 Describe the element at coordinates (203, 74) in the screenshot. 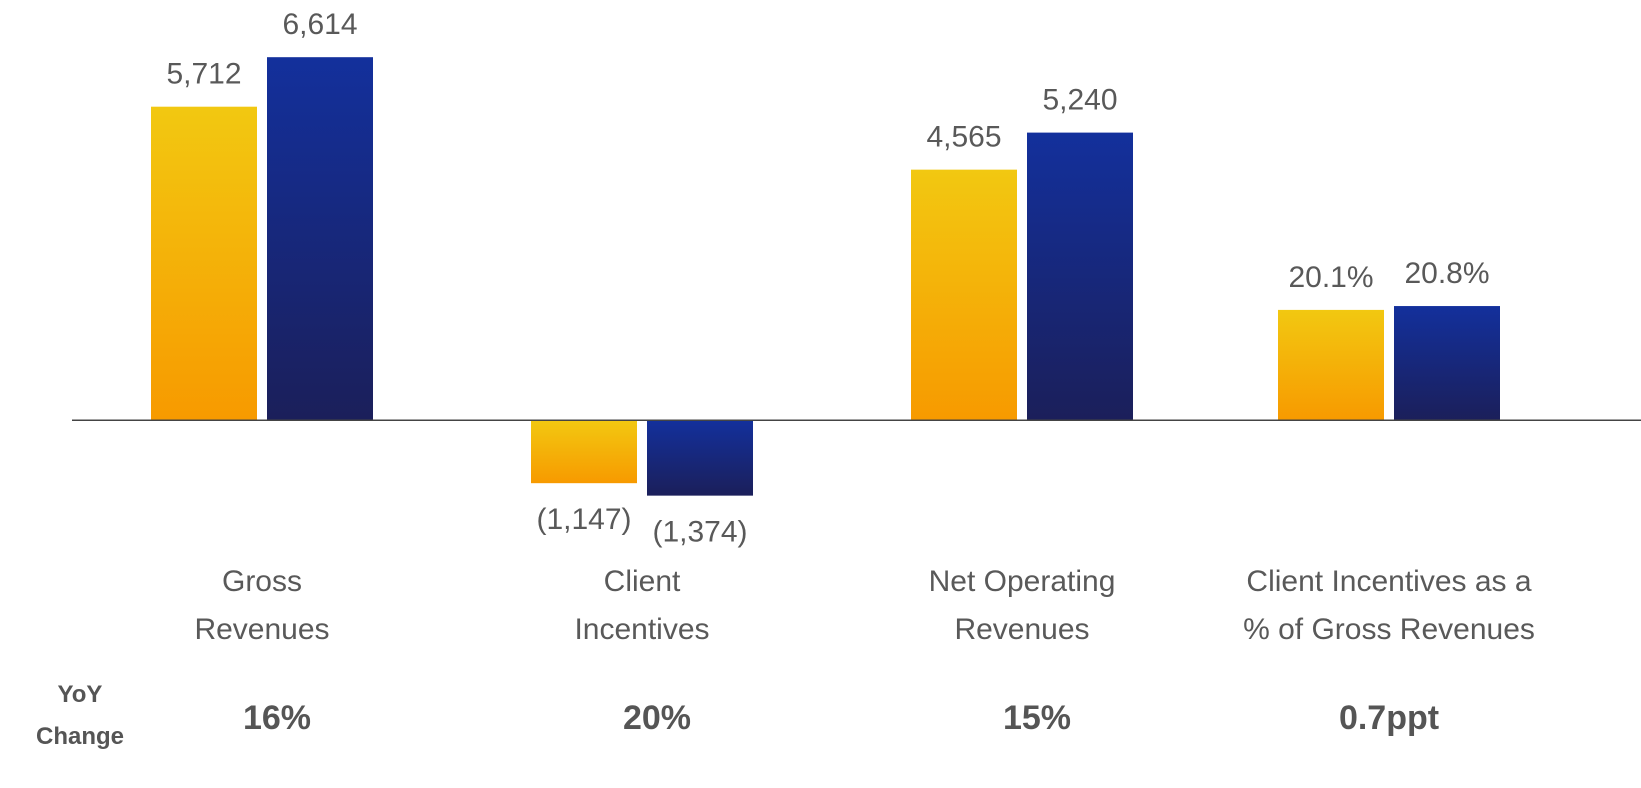

I see `value-label: 5,712` at that location.